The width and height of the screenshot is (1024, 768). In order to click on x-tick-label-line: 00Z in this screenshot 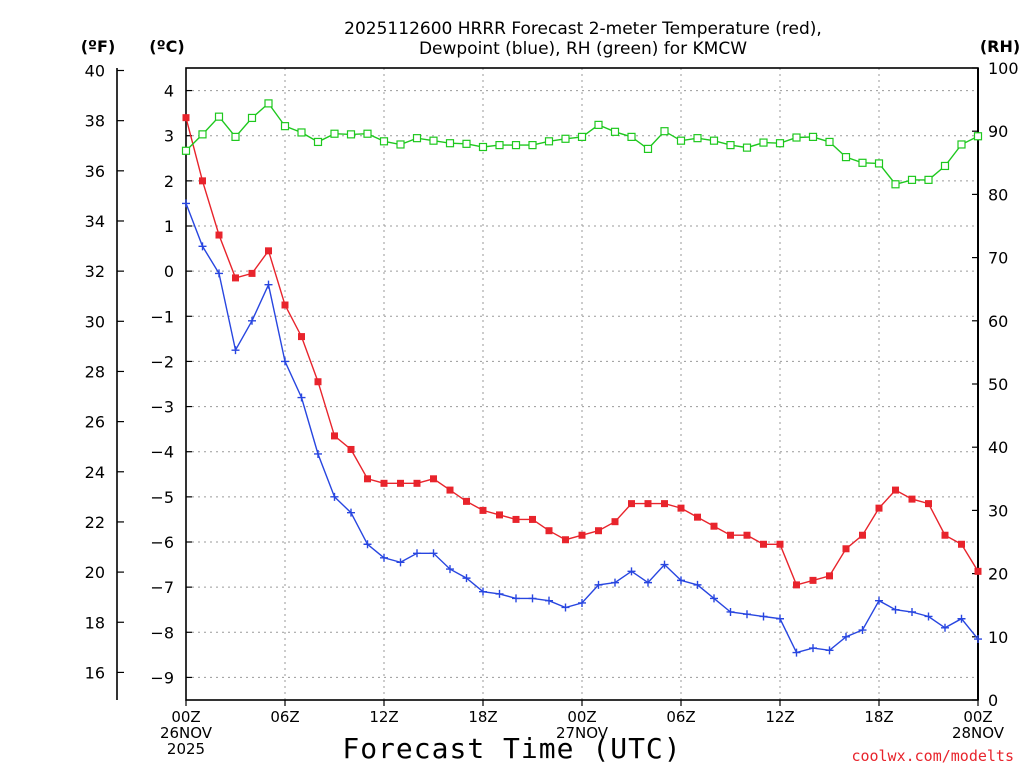, I will do `click(977, 717)`.